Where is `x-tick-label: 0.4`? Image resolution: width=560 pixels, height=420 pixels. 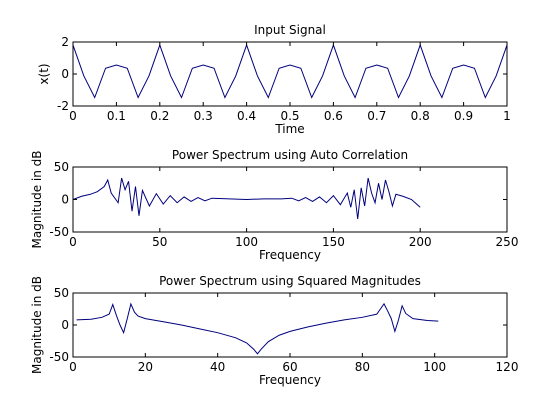
x-tick-label: 0.4 is located at coordinates (246, 116).